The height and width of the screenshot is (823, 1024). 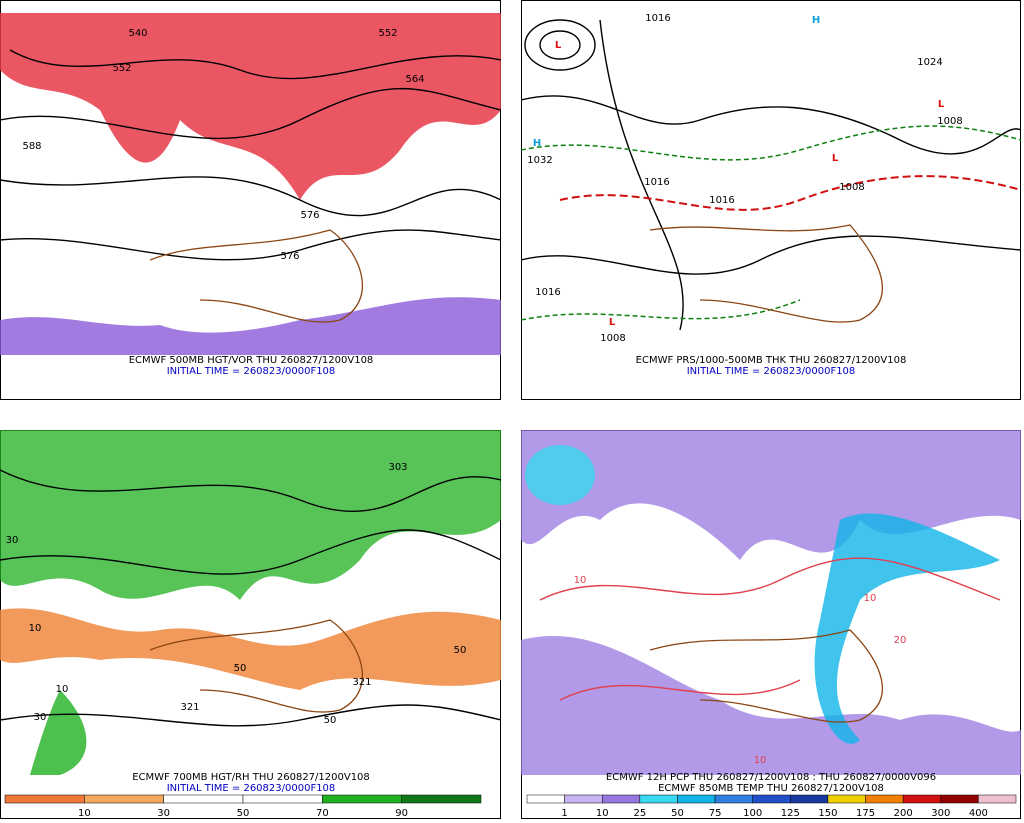 I want to click on contour-label: 564, so click(x=414, y=79).